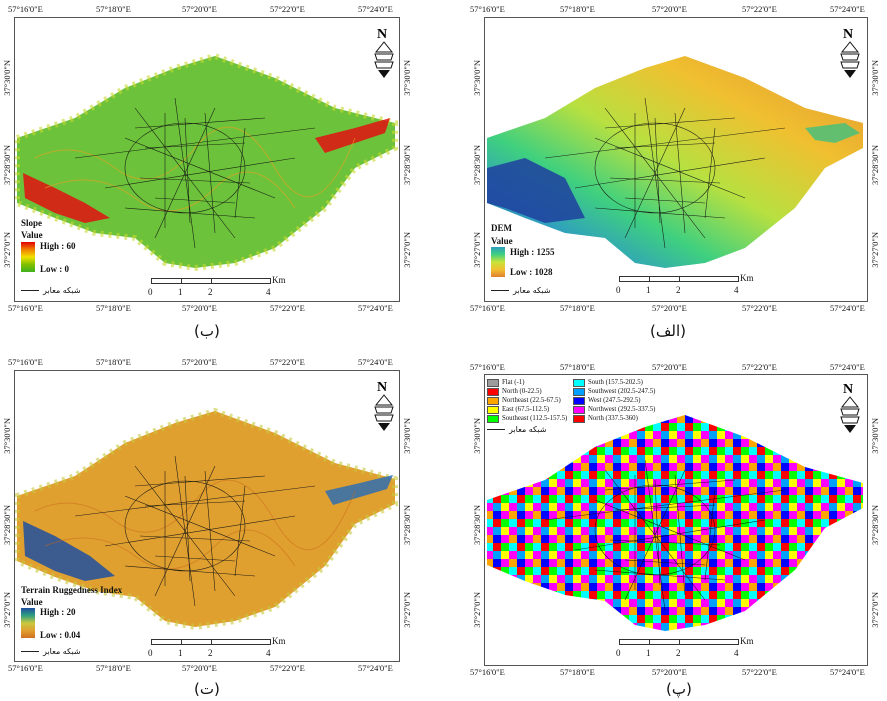 The width and height of the screenshot is (887, 701). What do you see at coordinates (669, 672) in the screenshot?
I see `bottom-lon-tick: 57°20'0"E` at bounding box center [669, 672].